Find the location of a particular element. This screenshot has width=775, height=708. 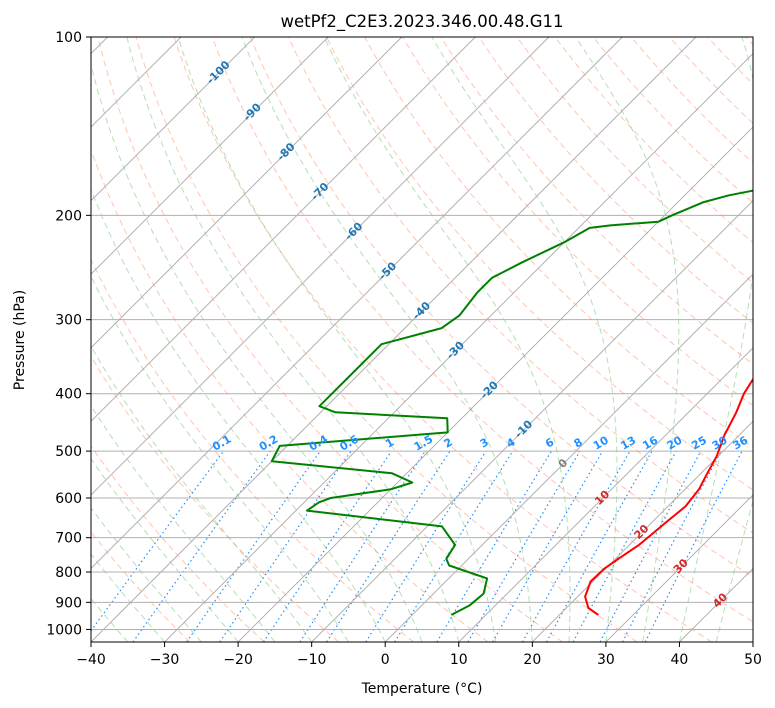

mixing-ratio-label: 36 is located at coordinates (740, 442).